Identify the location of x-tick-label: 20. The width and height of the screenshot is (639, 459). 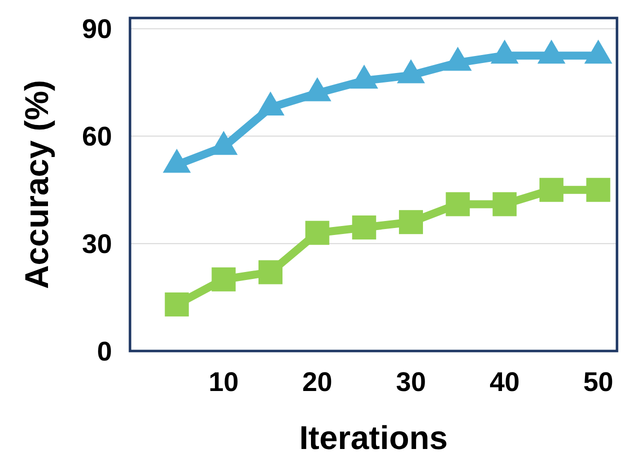
(317, 382).